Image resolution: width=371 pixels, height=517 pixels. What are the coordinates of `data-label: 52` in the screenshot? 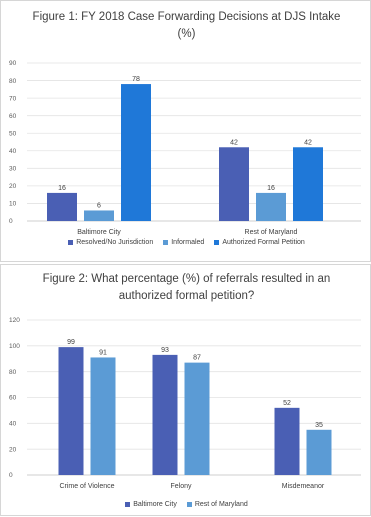 It's located at (287, 403).